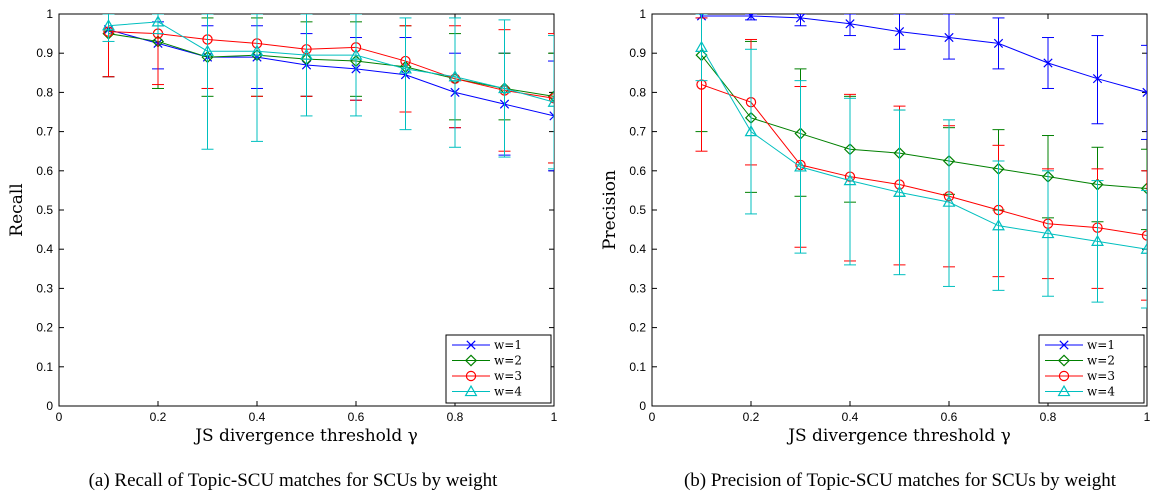 Image resolution: width=1155 pixels, height=497 pixels. Describe the element at coordinates (610, 210) in the screenshot. I see `y-axis-label: Precision` at that location.